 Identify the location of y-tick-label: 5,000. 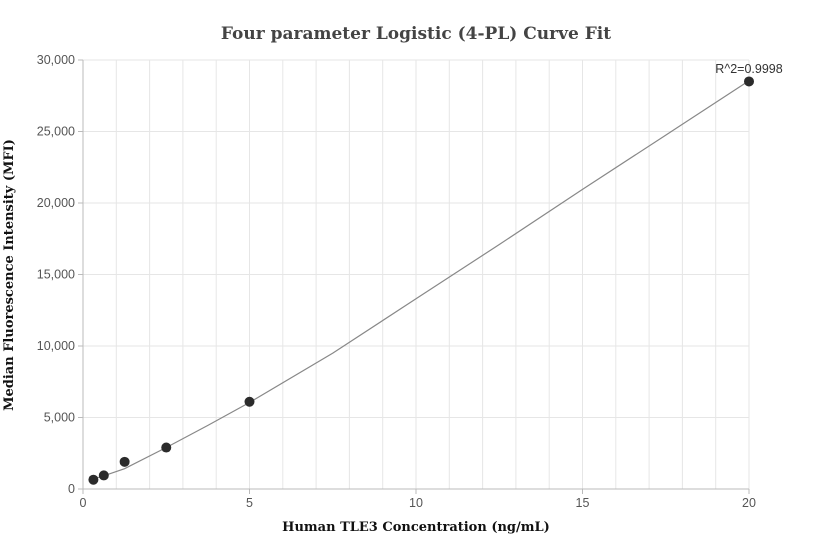
(59, 418).